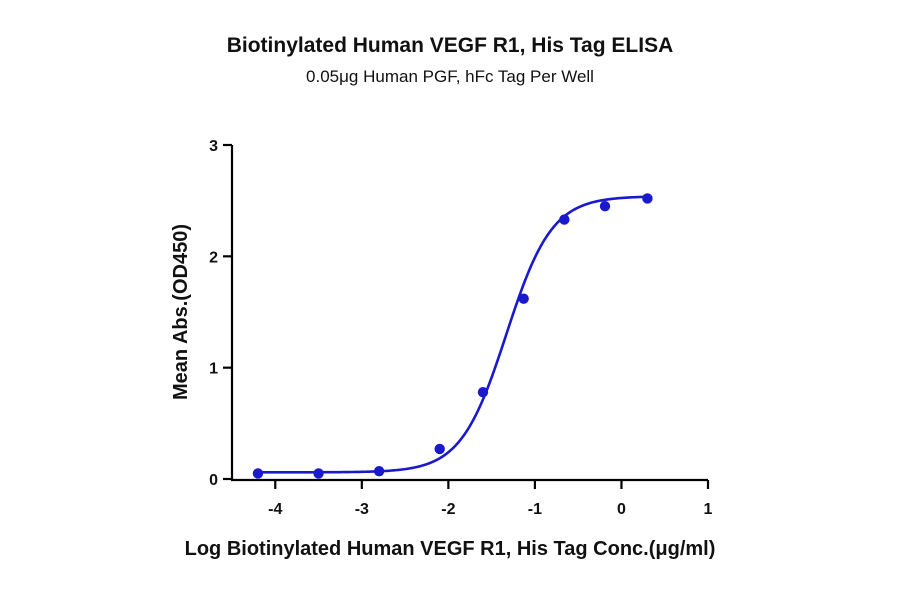  What do you see at coordinates (181, 312) in the screenshot?
I see `y-axis-label: Mean Abs.(OD450)` at bounding box center [181, 312].